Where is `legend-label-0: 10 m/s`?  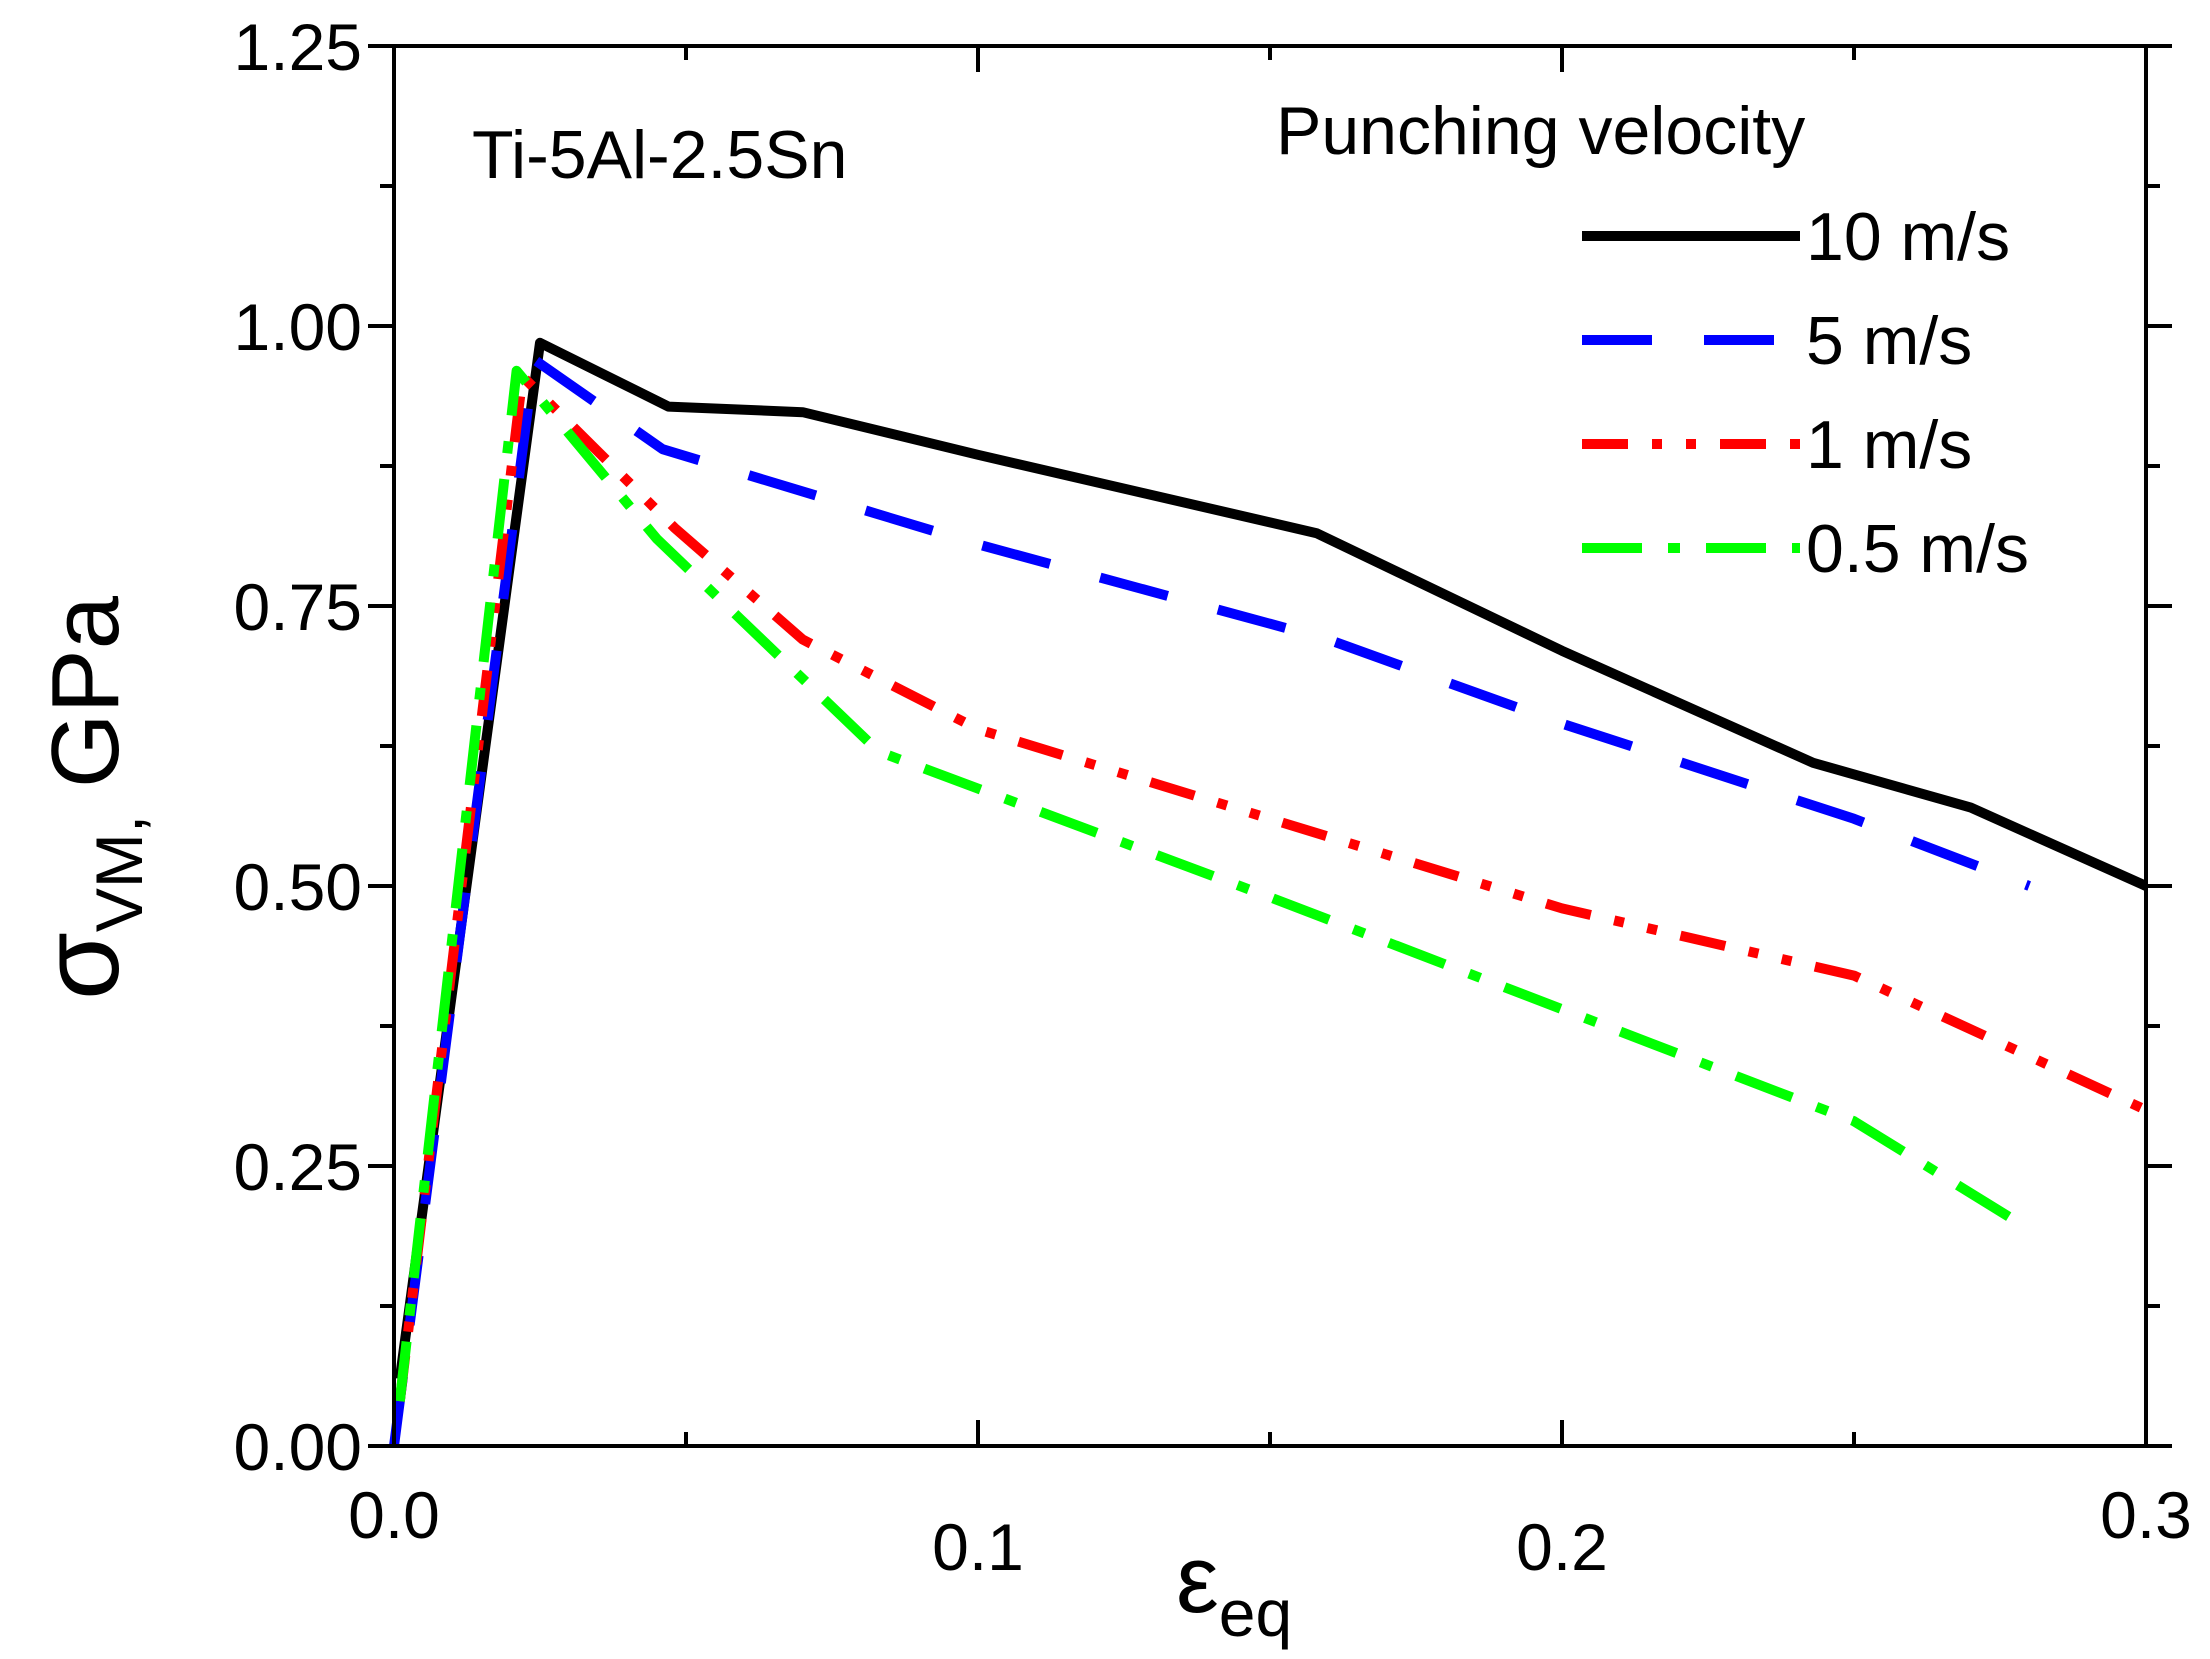 legend-label-0: 10 m/s is located at coordinates (1908, 237).